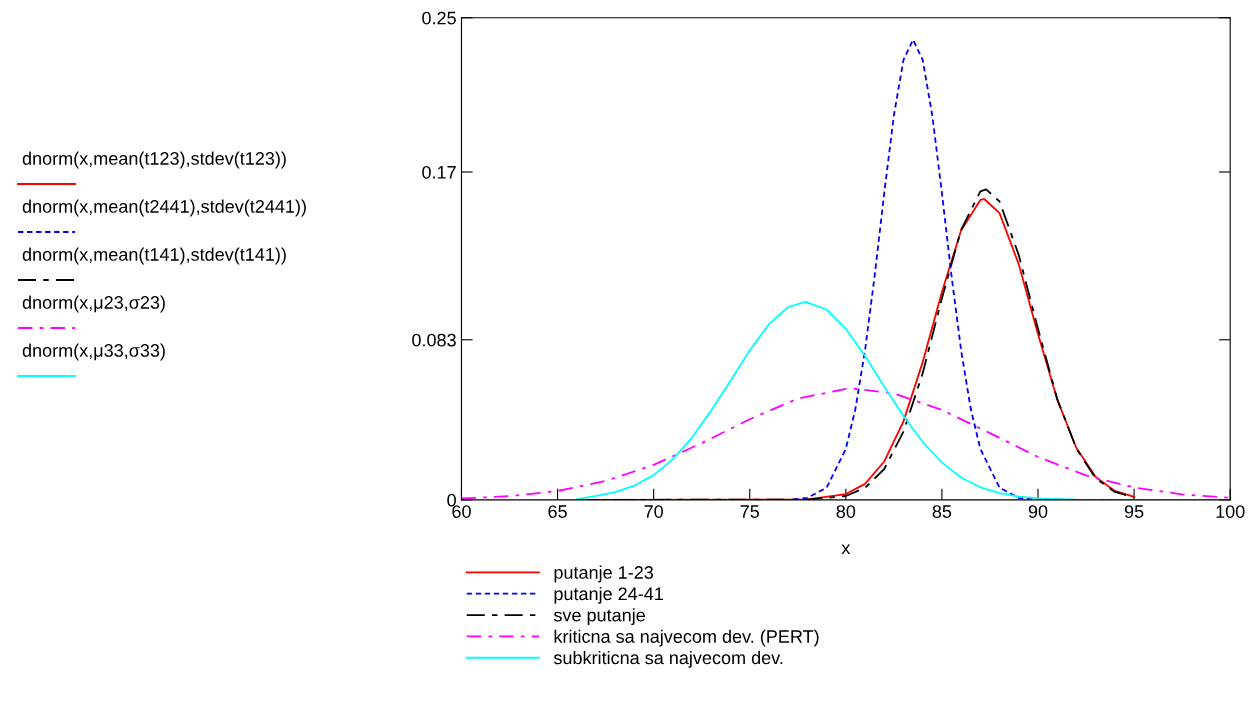 The height and width of the screenshot is (709, 1254). What do you see at coordinates (434, 340) in the screenshot?
I see `y-tick-label: 0.083` at bounding box center [434, 340].